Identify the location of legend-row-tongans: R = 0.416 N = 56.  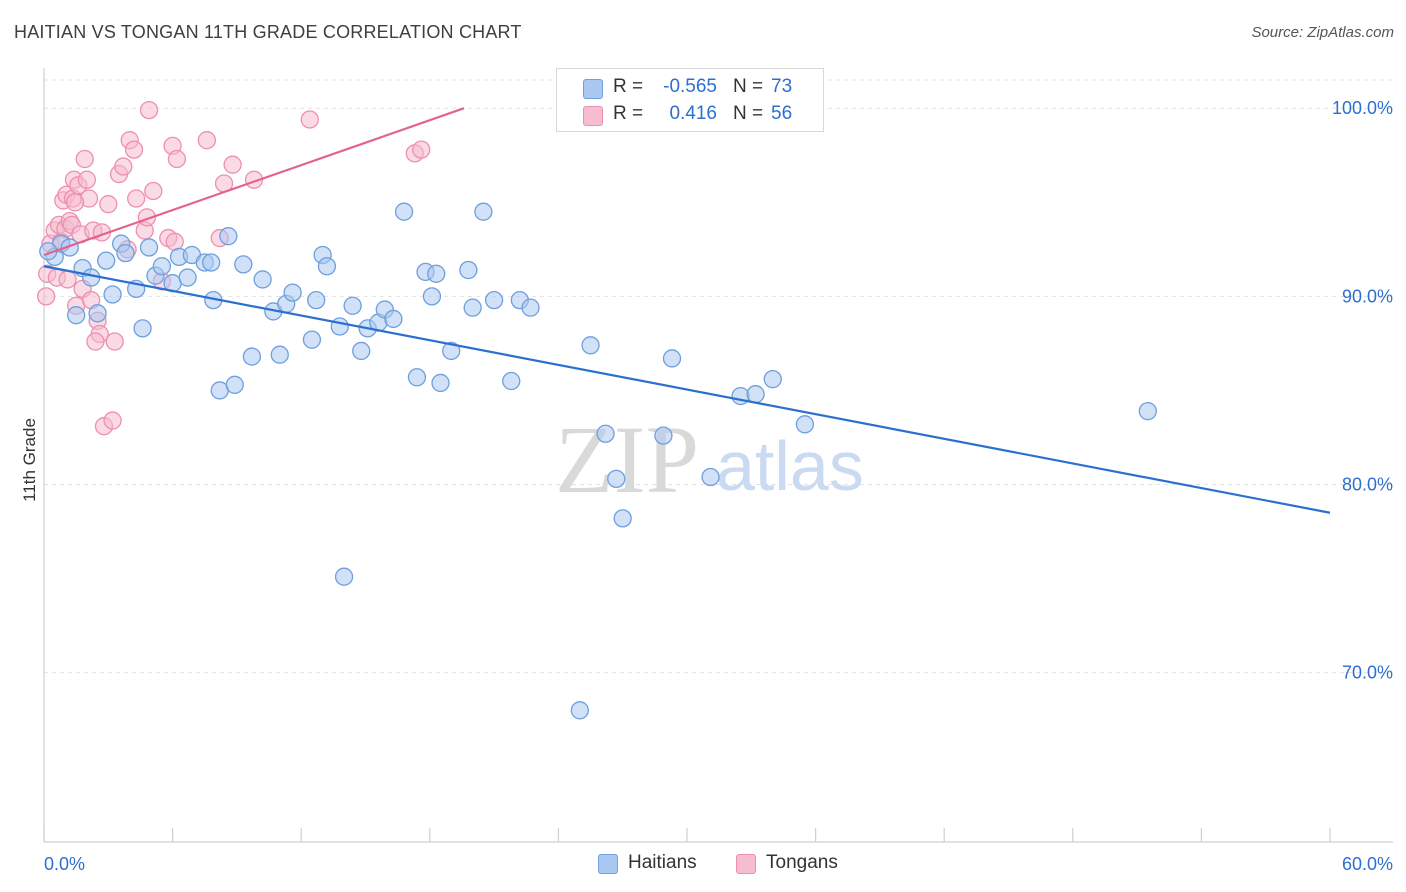
(690, 114).